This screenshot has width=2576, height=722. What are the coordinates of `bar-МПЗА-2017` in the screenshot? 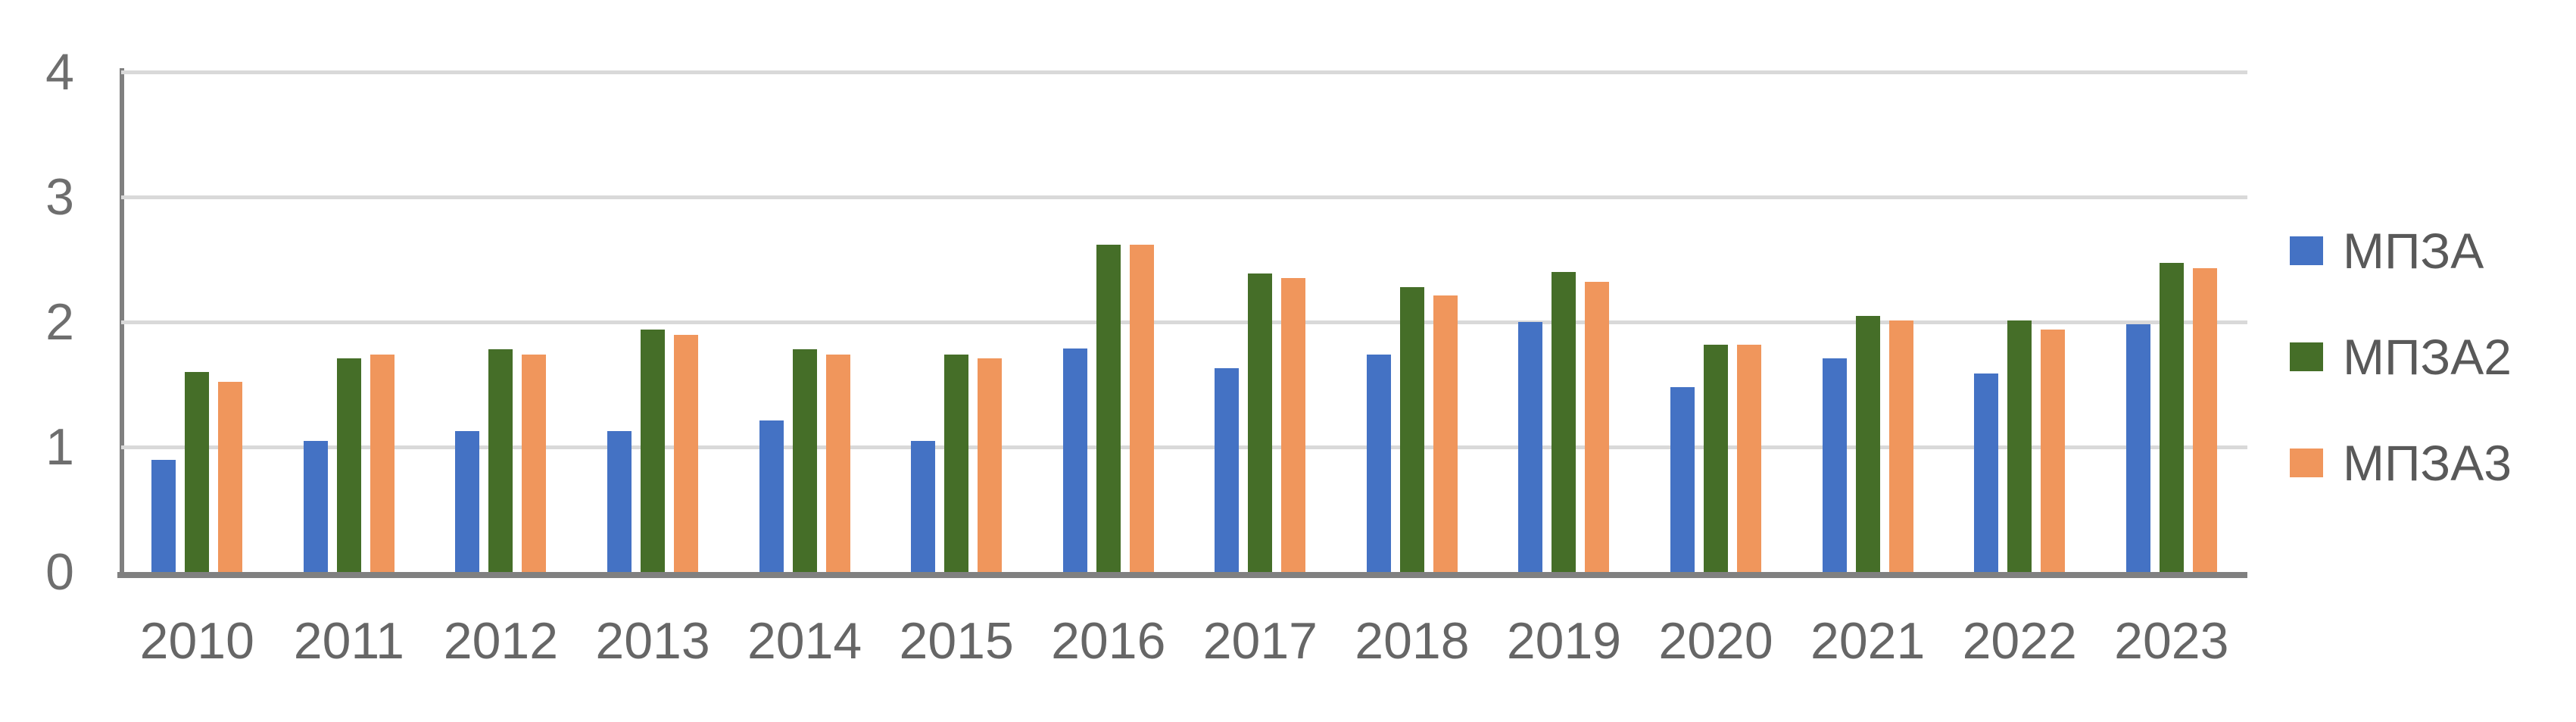 It's located at (1227, 470).